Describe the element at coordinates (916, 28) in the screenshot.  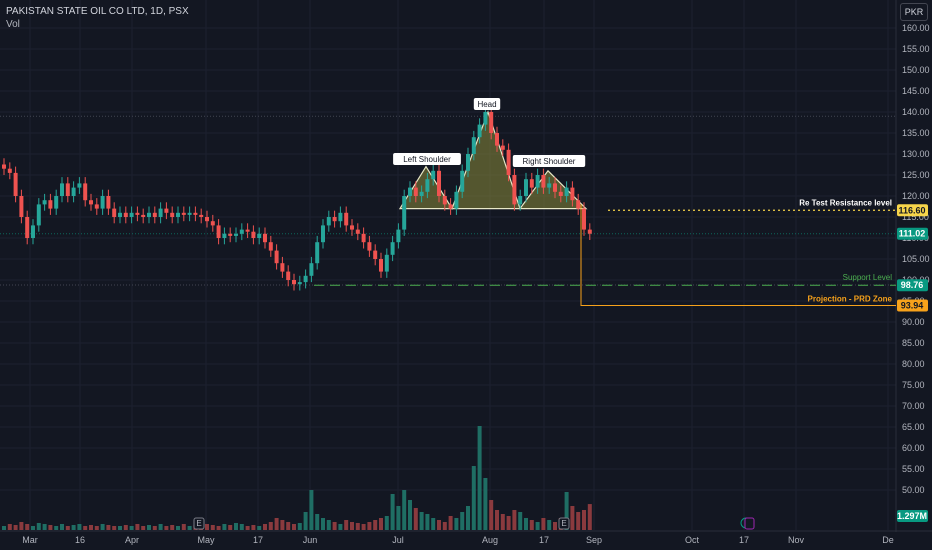
I see `price-tick-label: 160.00` at that location.